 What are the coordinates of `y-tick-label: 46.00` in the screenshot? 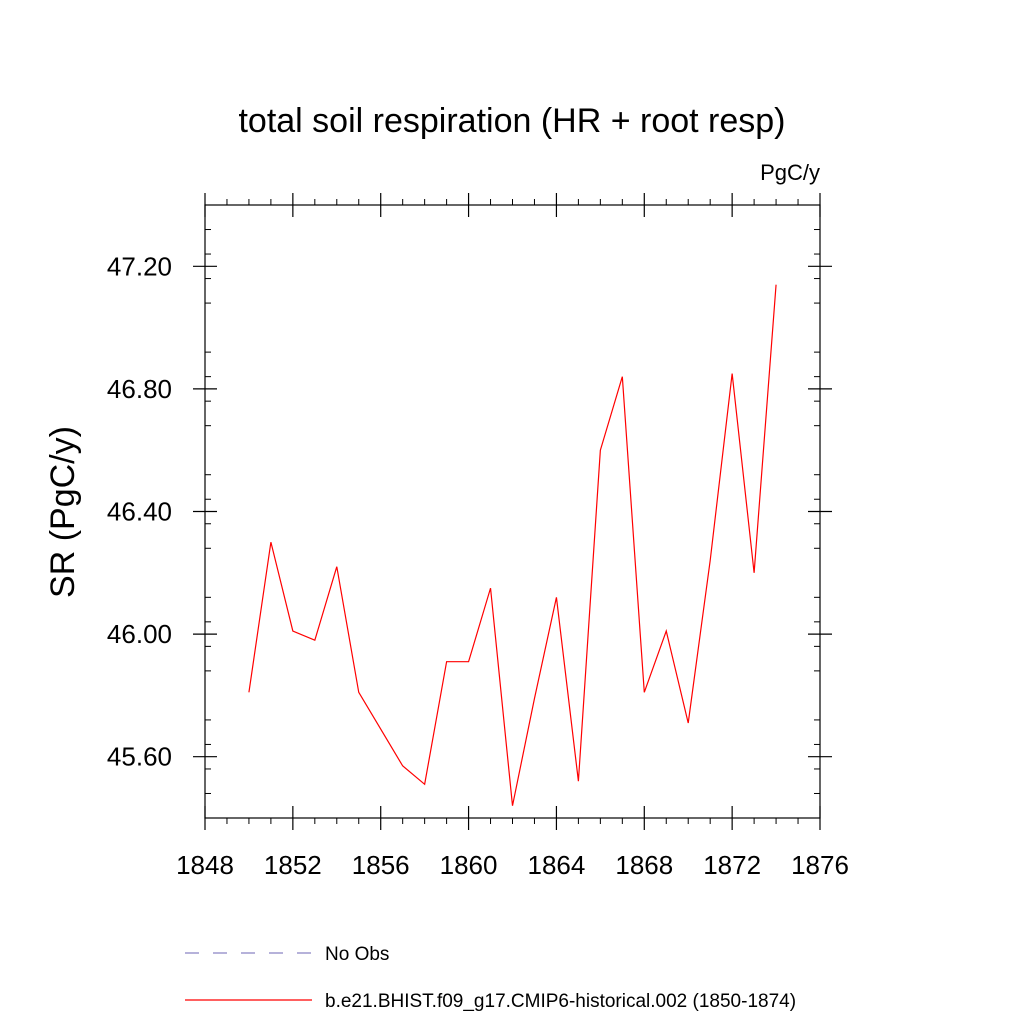 It's located at (139, 634).